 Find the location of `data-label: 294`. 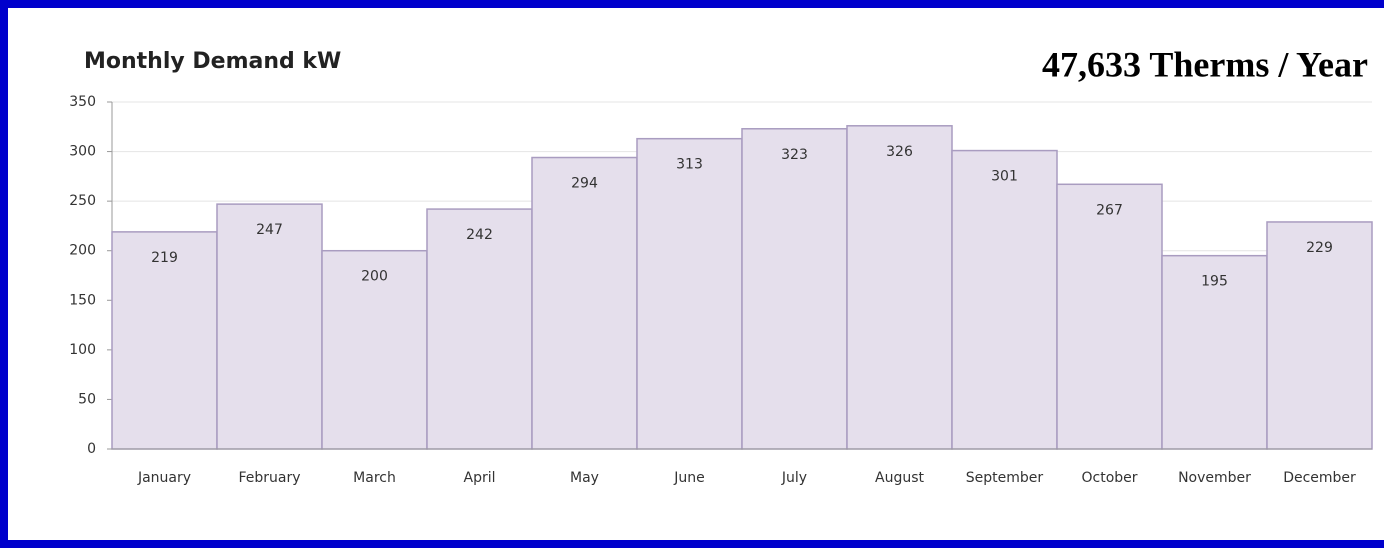

data-label: 294 is located at coordinates (584, 184).